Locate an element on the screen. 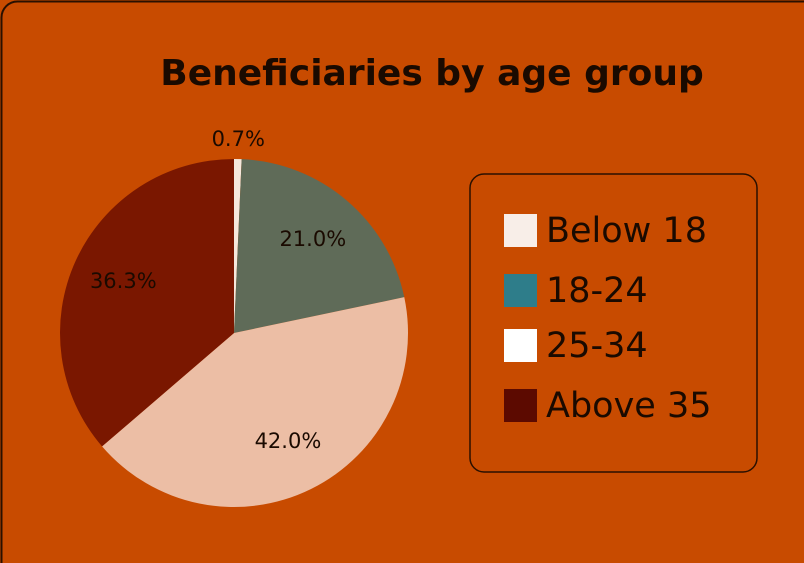 The image size is (804, 563). legend-label: Above 35 is located at coordinates (628, 406).